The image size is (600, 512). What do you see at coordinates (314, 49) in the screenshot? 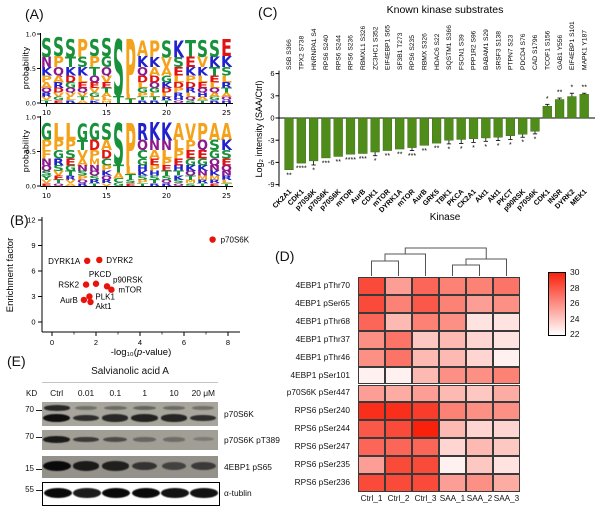
I see `svg-text: HNRNPA1 S4` at bounding box center [314, 49].